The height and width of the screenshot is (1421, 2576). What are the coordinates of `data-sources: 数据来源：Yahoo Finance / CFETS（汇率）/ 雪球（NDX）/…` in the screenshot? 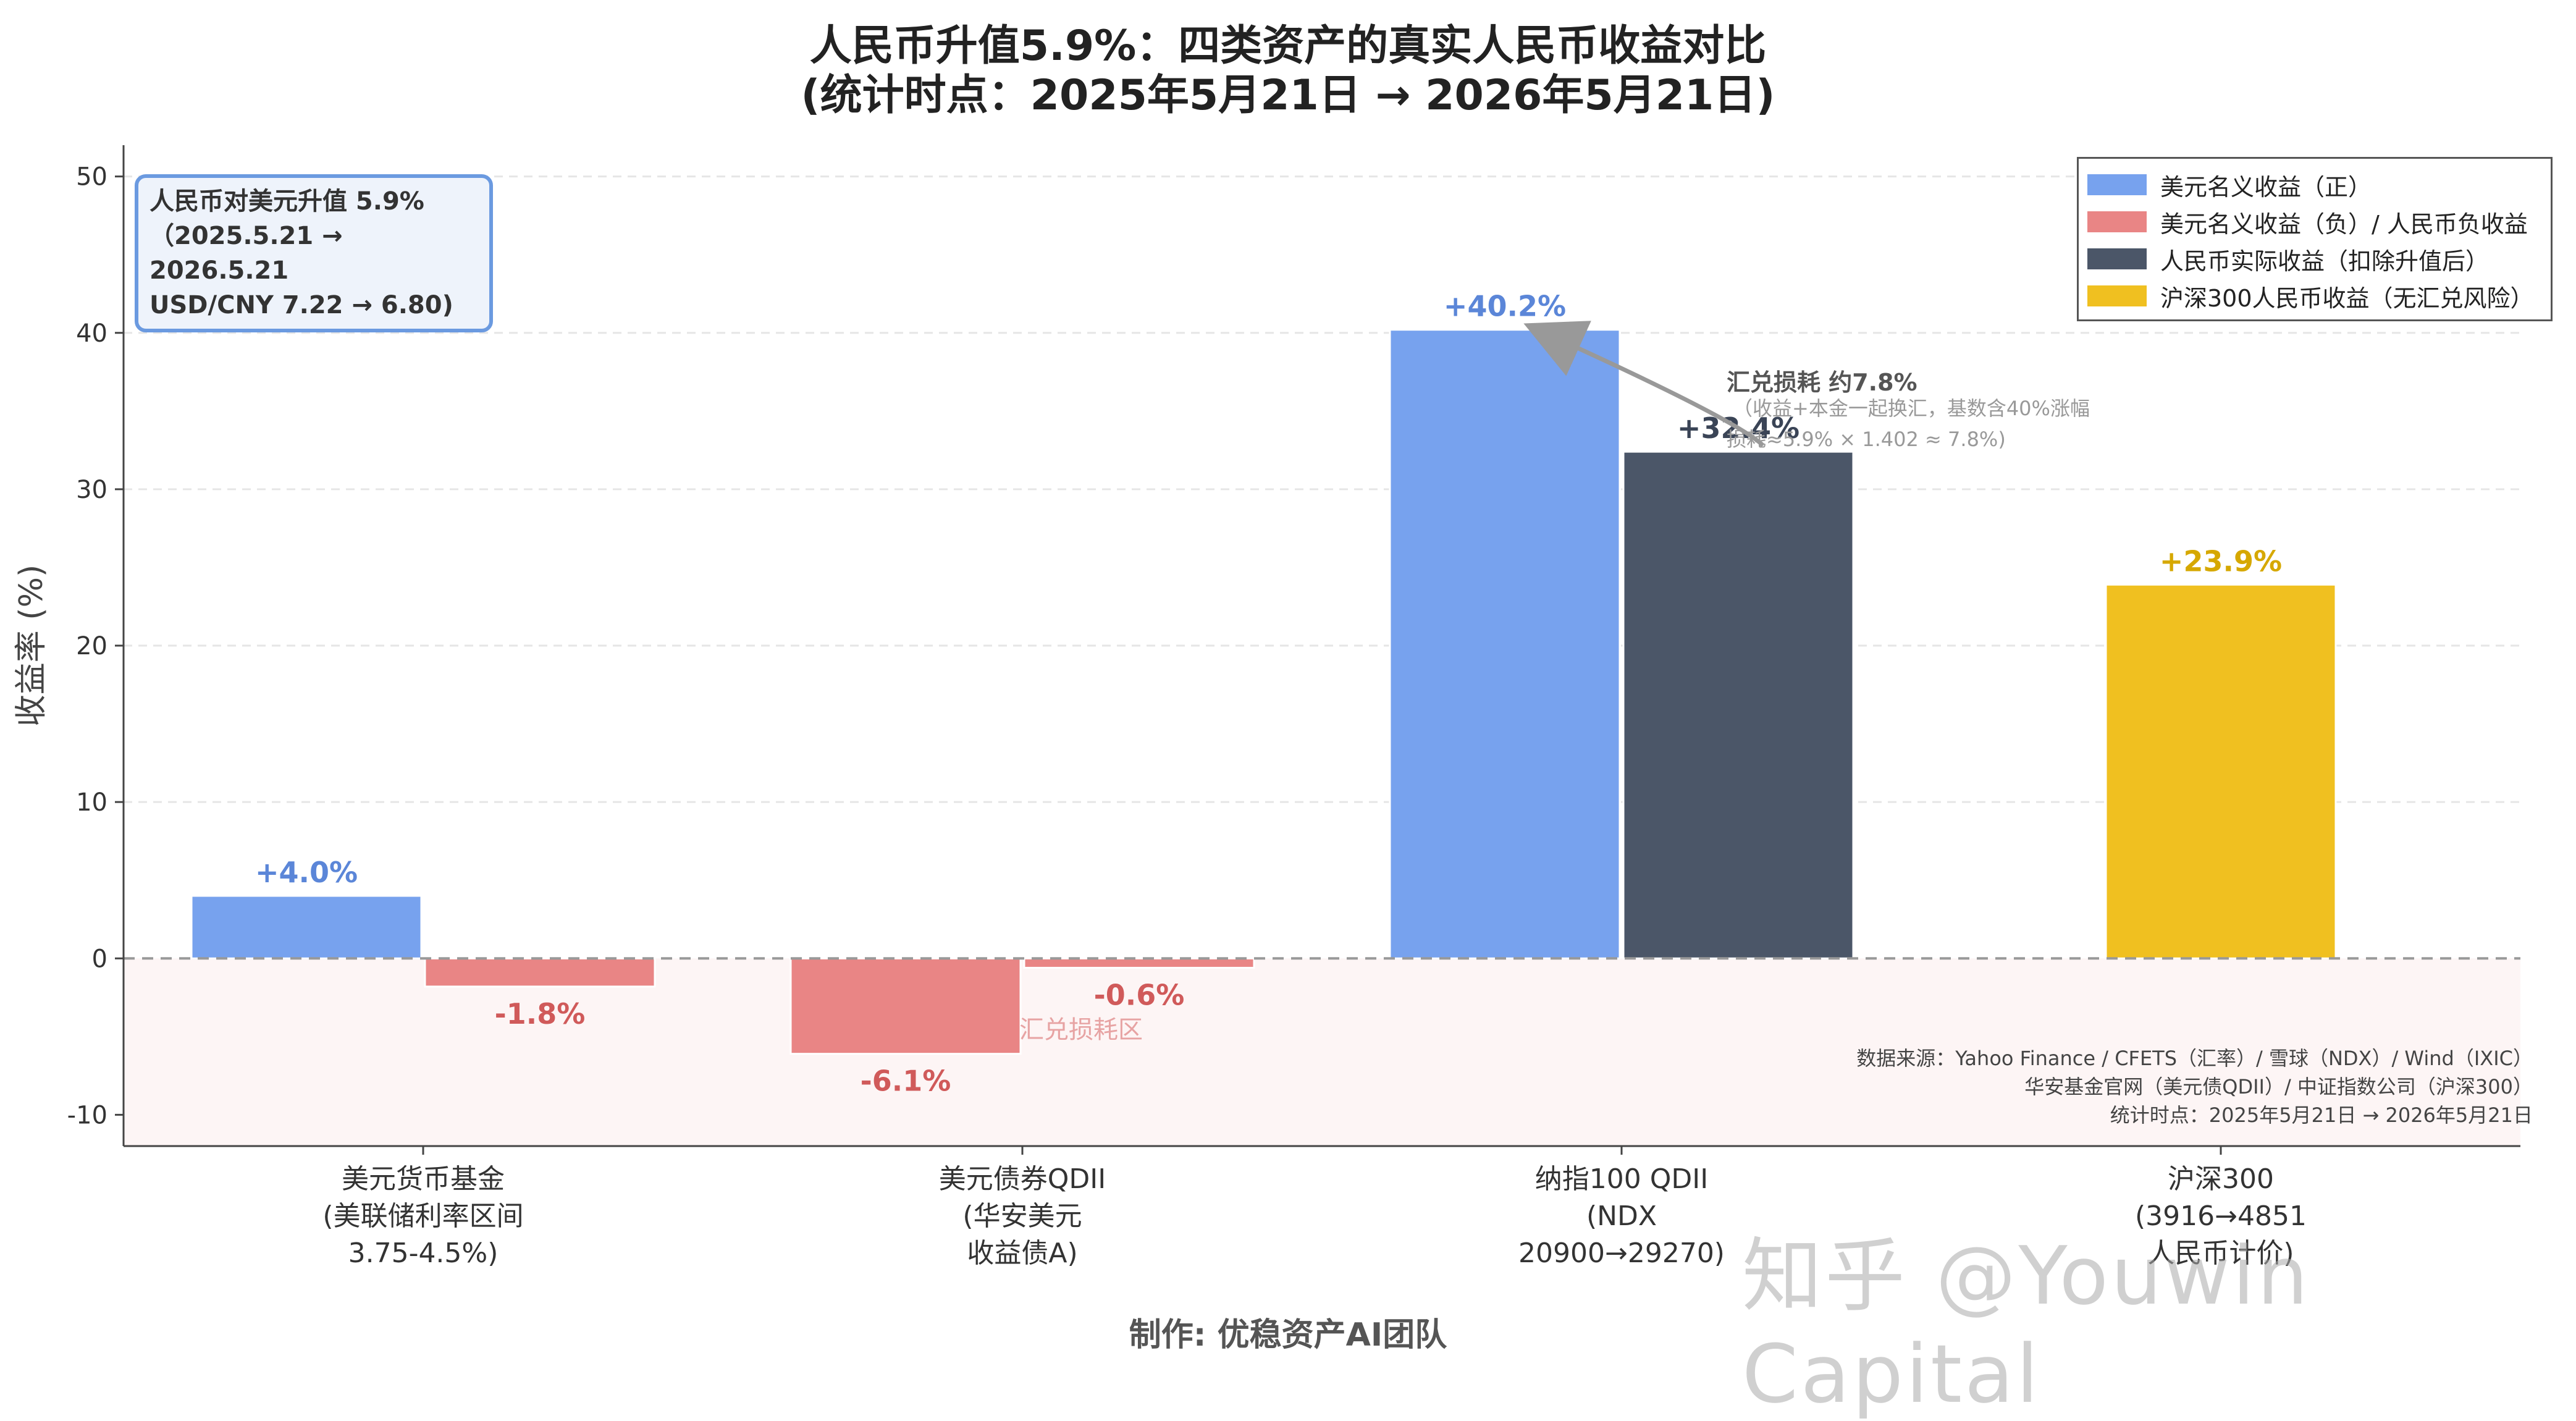 It's located at (2008, 1086).